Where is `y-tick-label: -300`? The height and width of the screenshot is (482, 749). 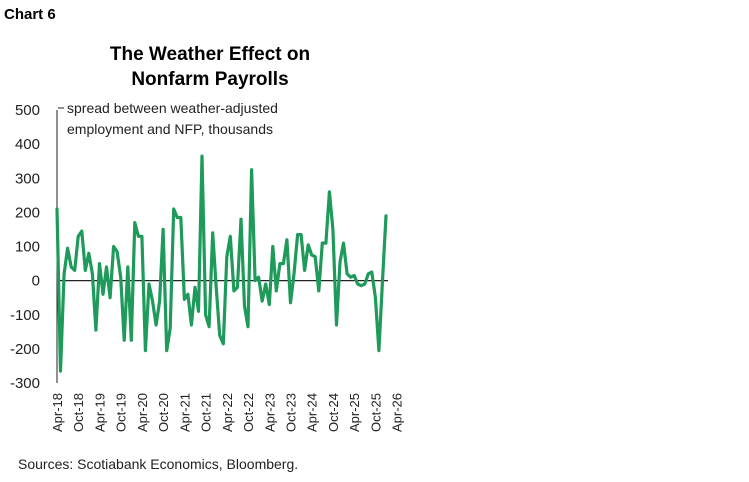 y-tick-label: -300 is located at coordinates (25, 383).